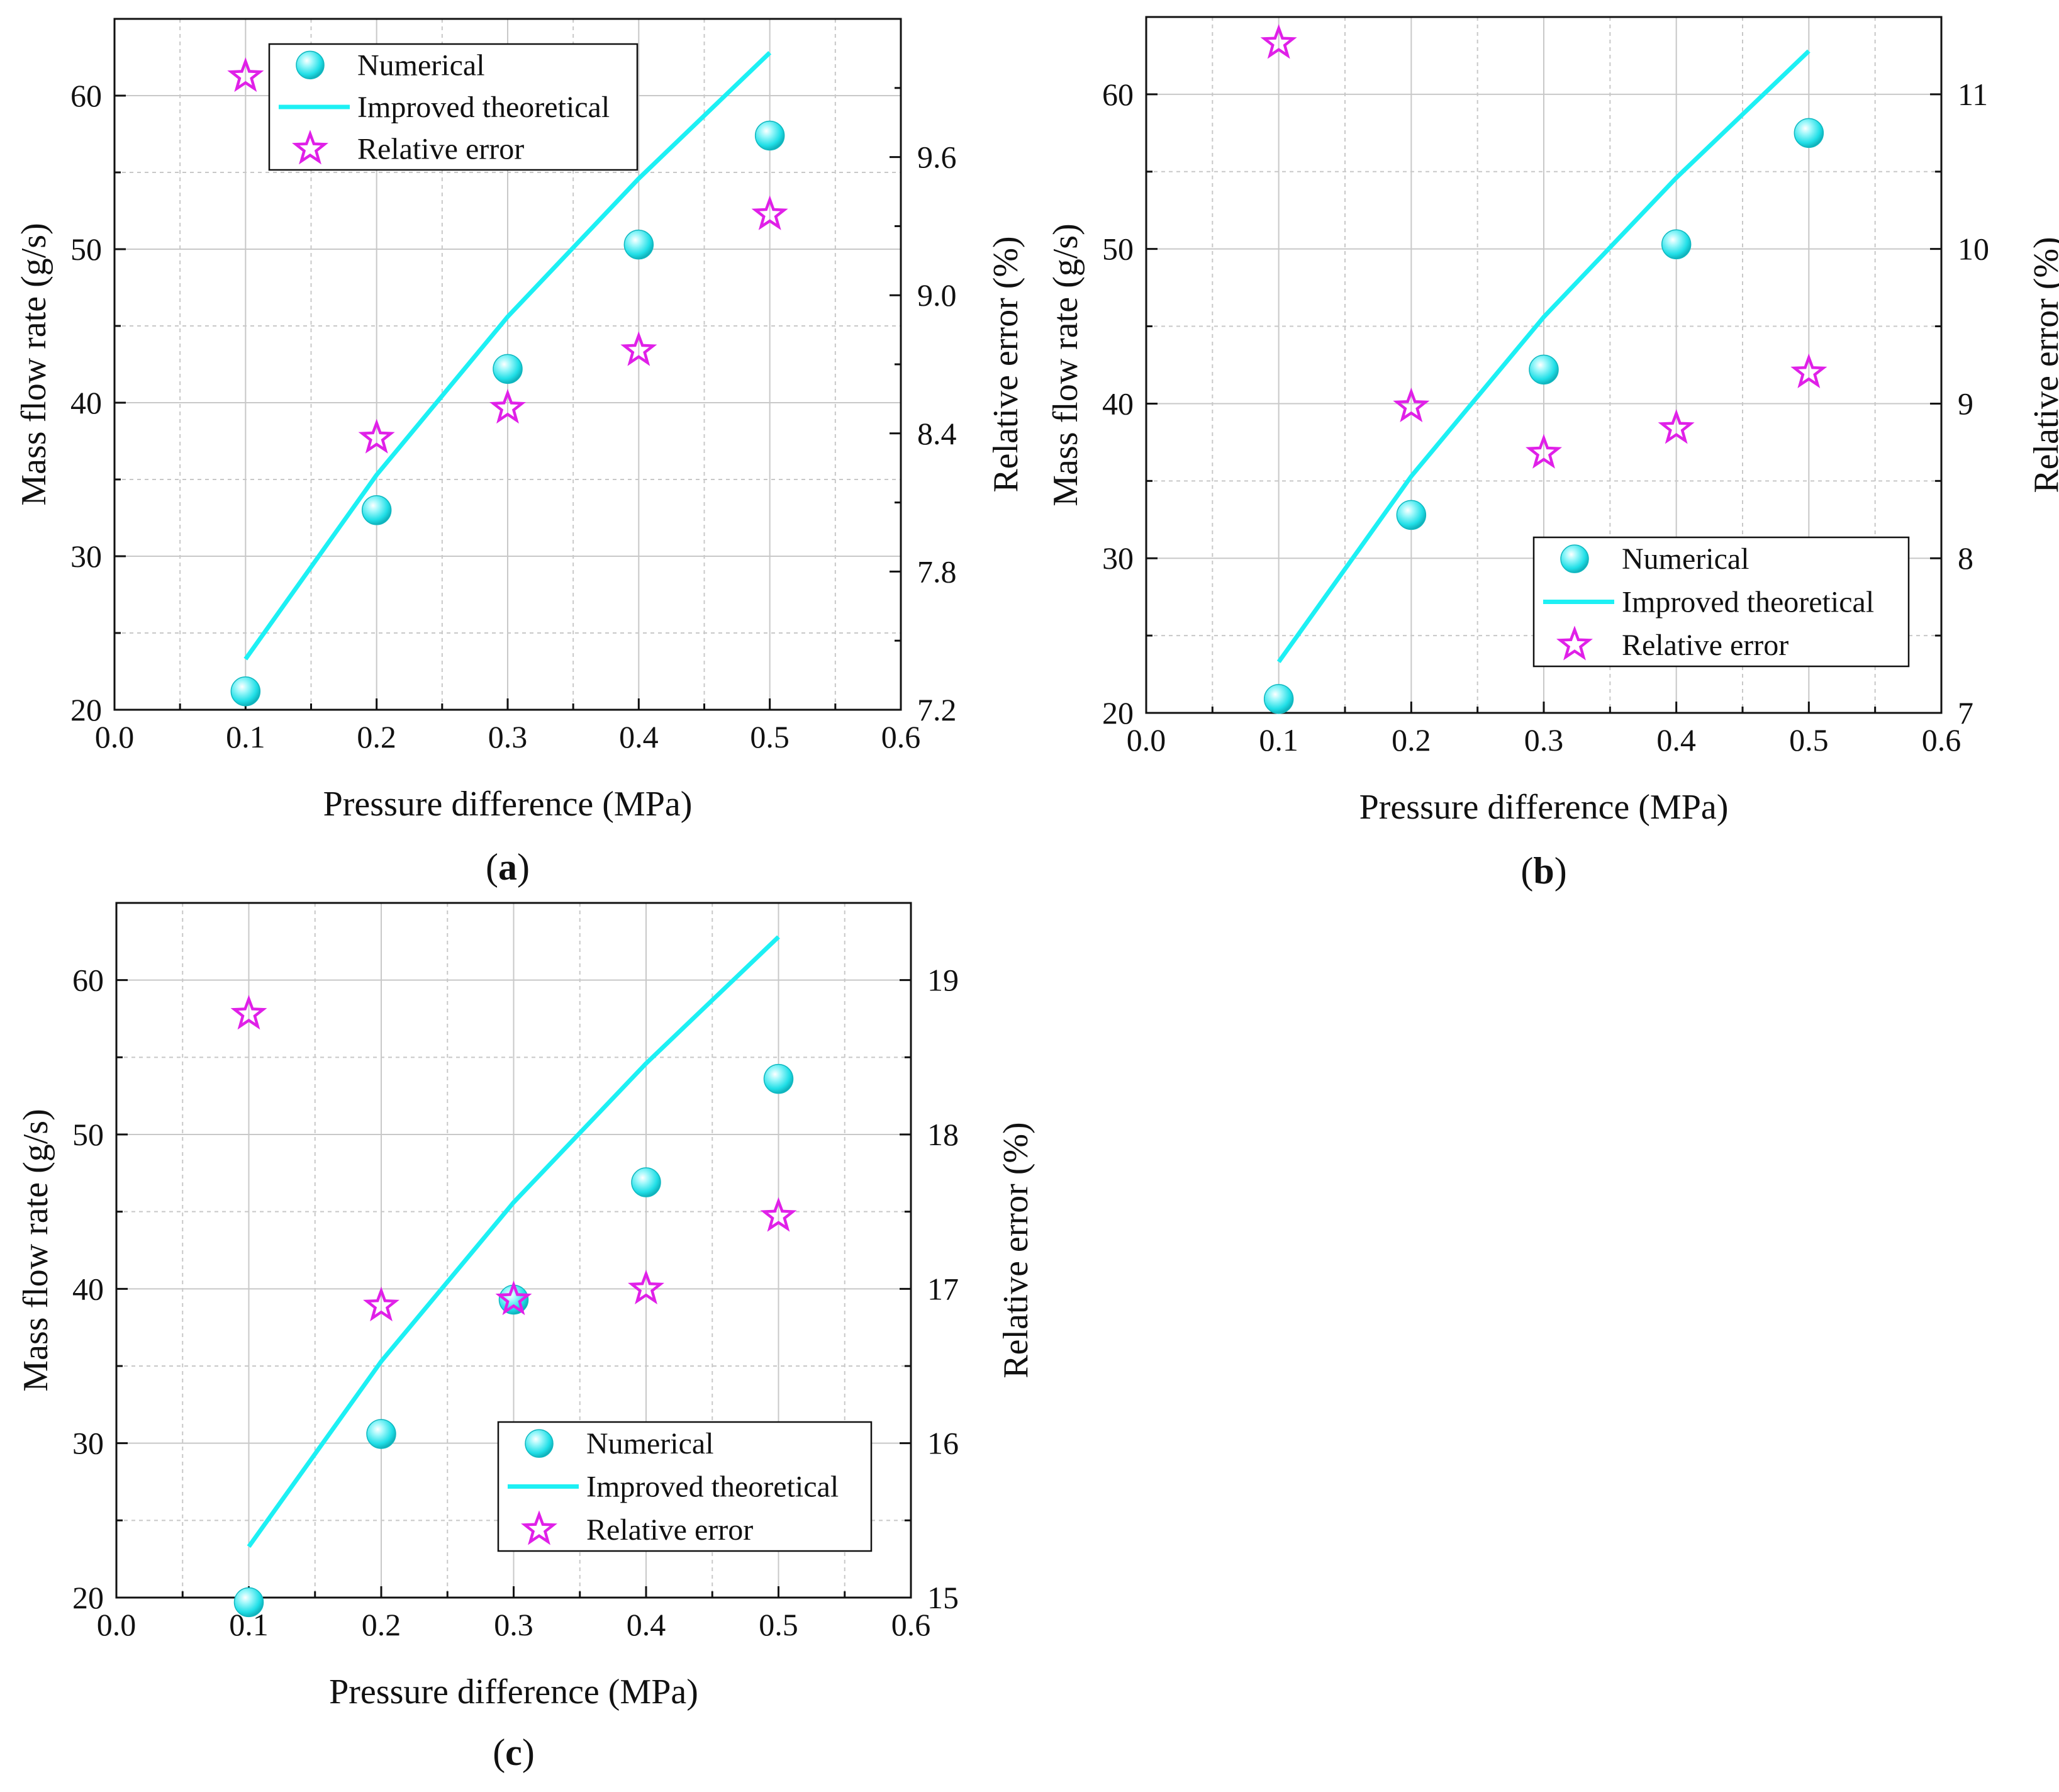 The width and height of the screenshot is (2059, 1792). I want to click on panel-label: (c), so click(514, 1752).